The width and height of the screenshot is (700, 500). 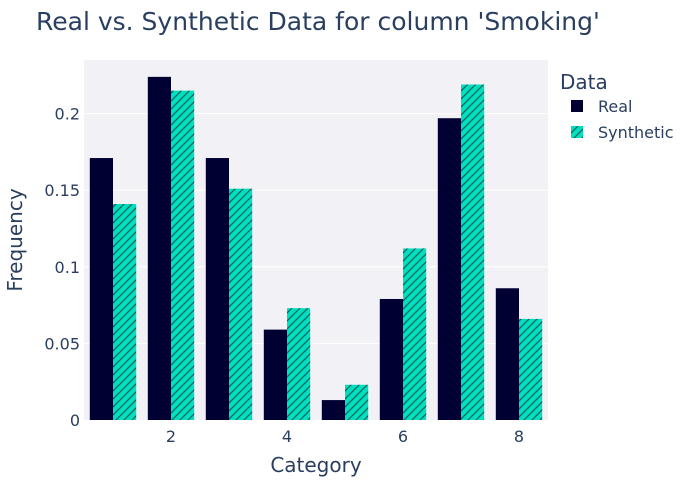 I want to click on legend-label-synthetic: Synthetic, so click(x=636, y=132).